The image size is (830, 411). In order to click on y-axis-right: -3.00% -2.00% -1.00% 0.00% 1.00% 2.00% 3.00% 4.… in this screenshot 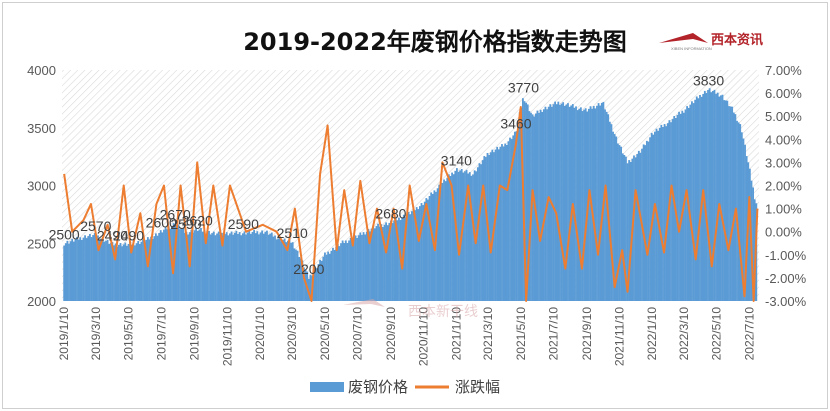, I will do `click(786, 186)`.